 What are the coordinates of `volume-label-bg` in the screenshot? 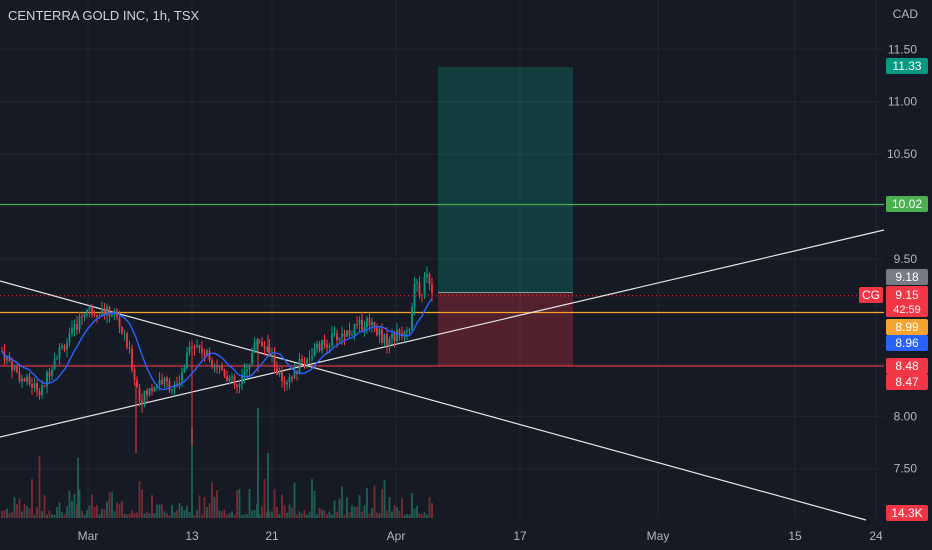 It's located at (907, 513).